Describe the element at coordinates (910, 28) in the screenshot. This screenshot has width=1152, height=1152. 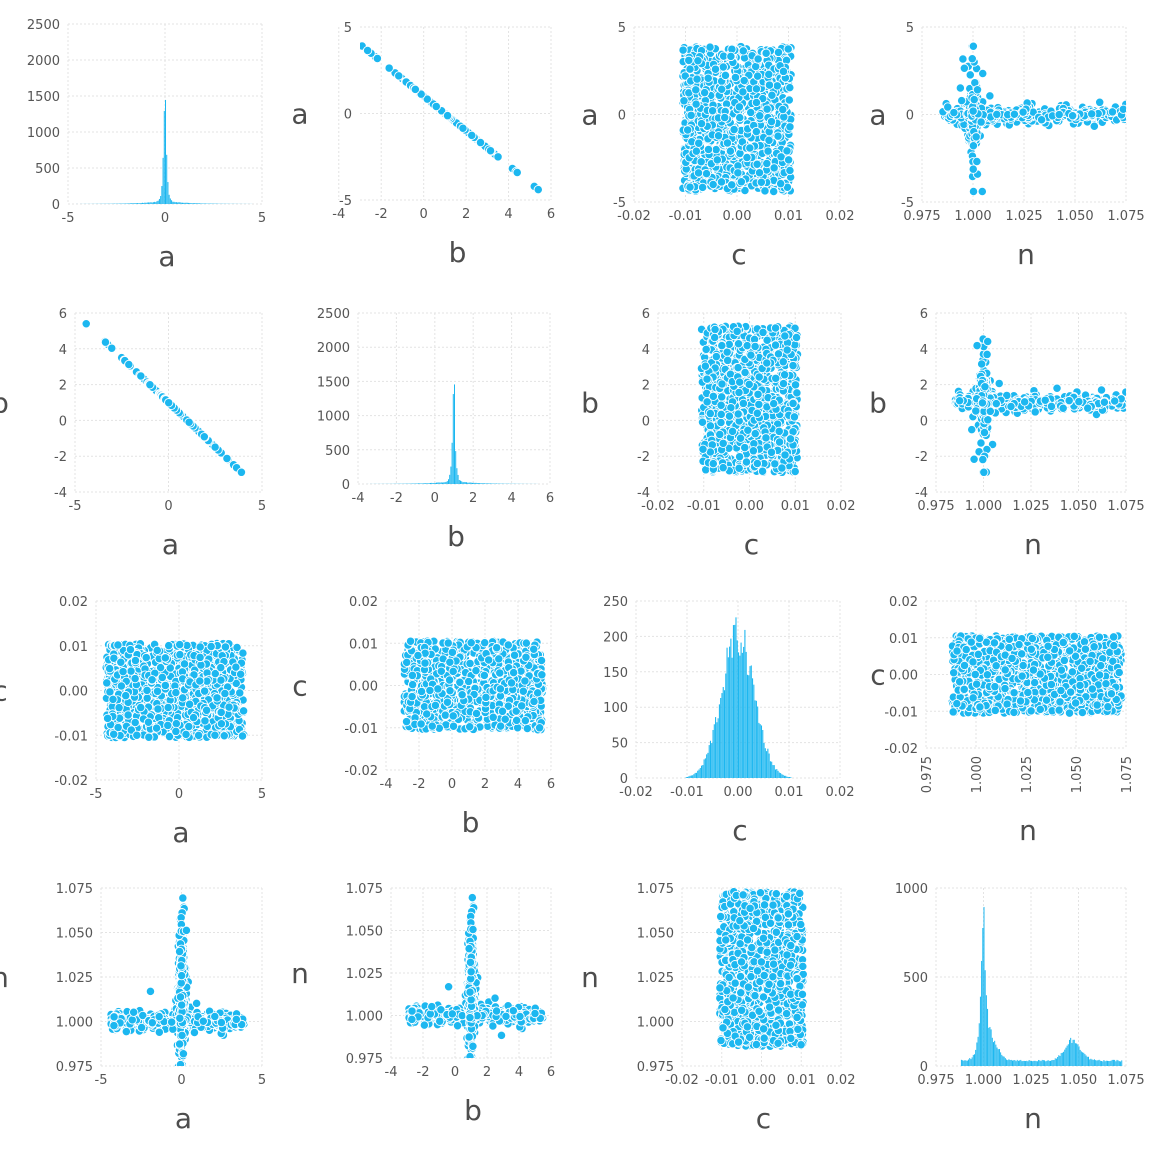
I see `y-tick-label: 5` at that location.